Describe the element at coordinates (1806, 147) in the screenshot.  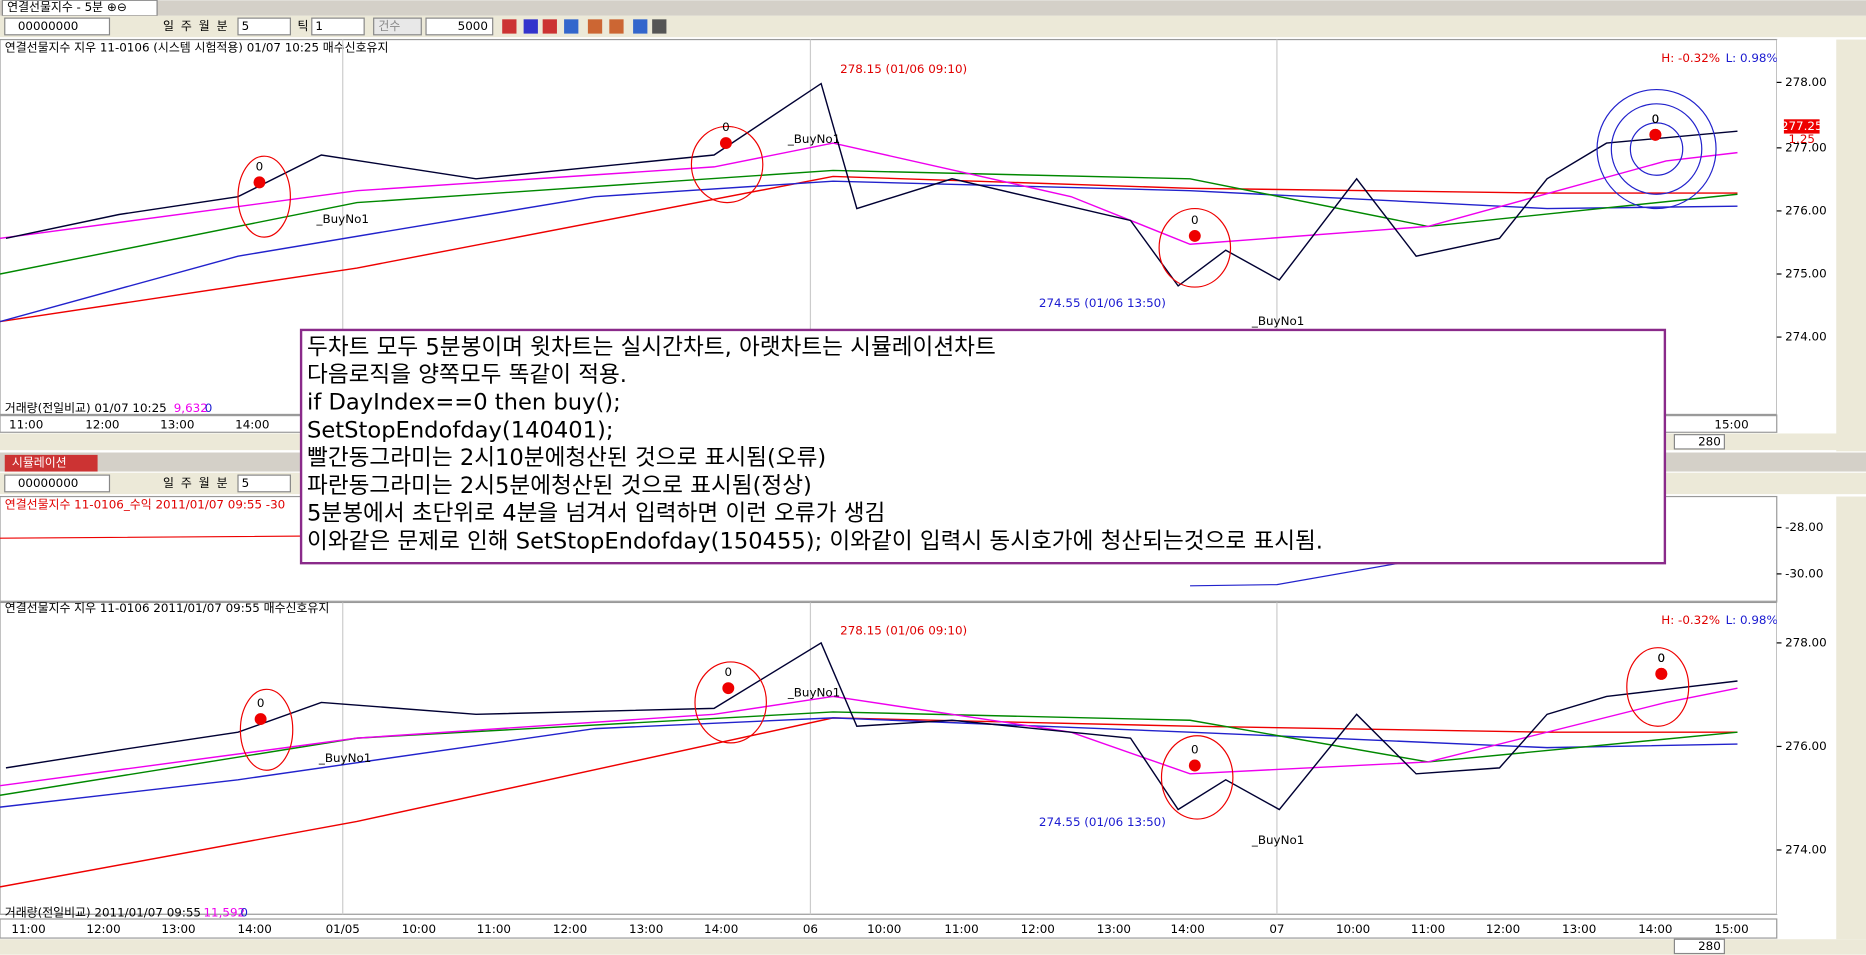
I see `y-tick-label: 277.00` at that location.